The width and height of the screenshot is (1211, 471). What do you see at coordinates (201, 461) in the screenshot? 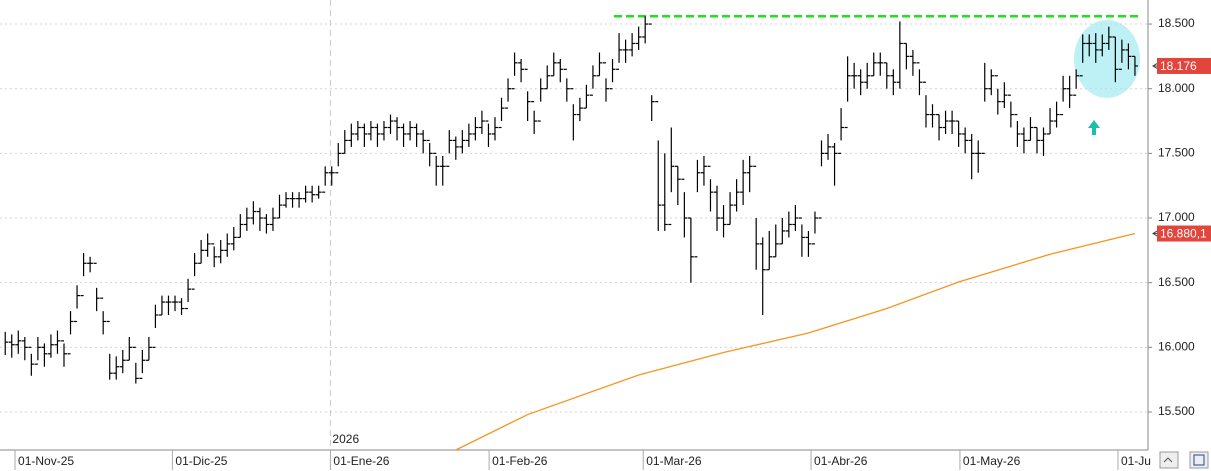
I see `x-tick-label: 01-Dic-25` at bounding box center [201, 461].